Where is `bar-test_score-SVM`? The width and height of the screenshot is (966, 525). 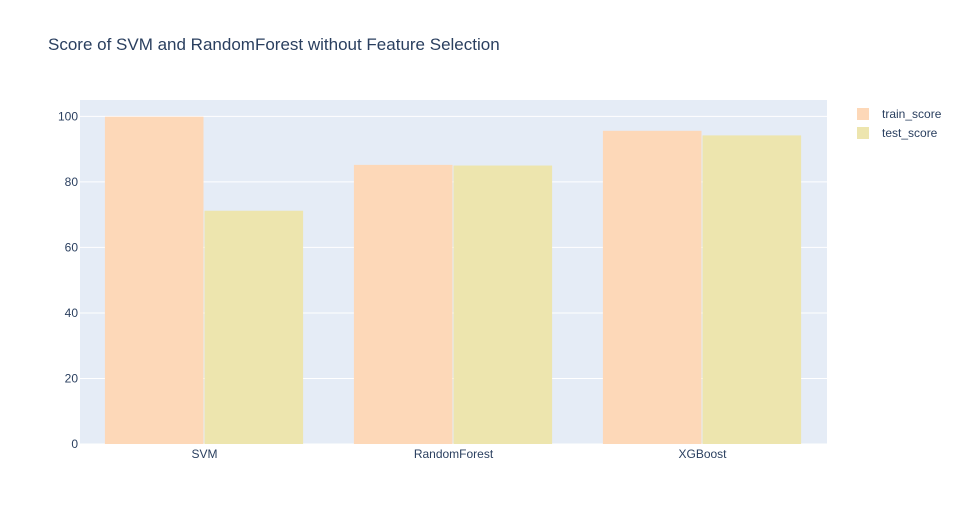 bar-test_score-SVM is located at coordinates (254, 327).